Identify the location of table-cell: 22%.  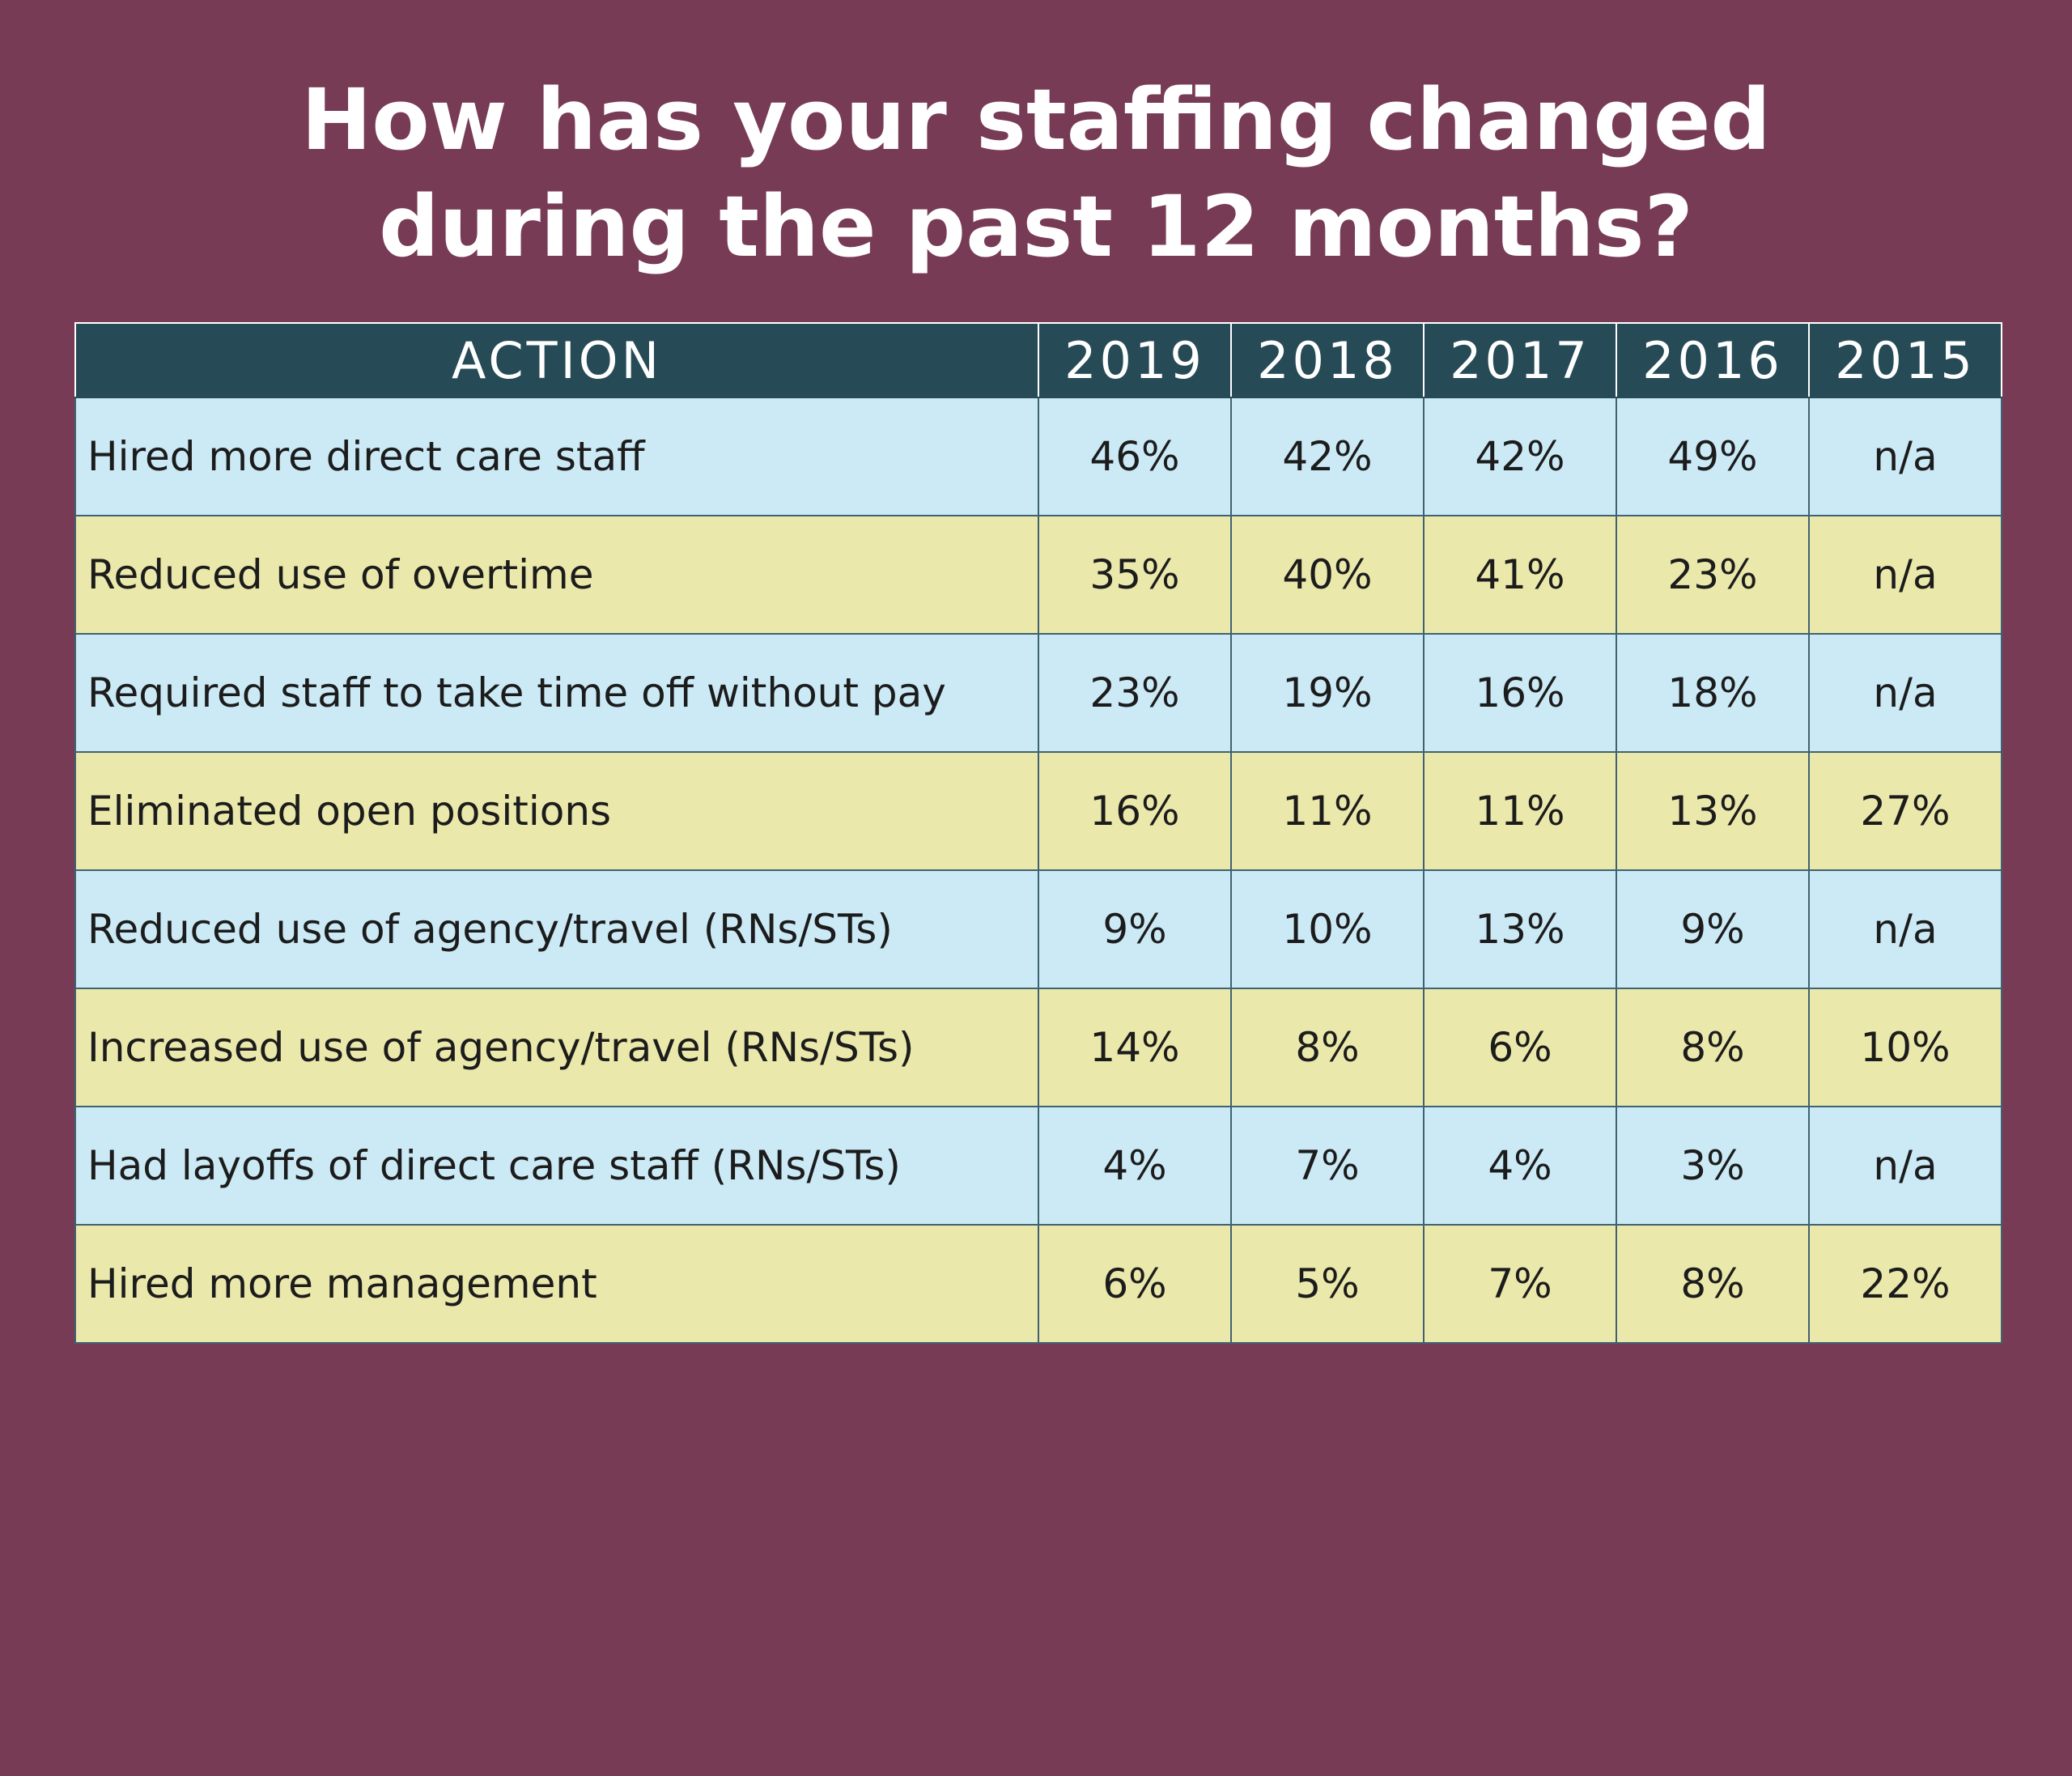
(1905, 1284).